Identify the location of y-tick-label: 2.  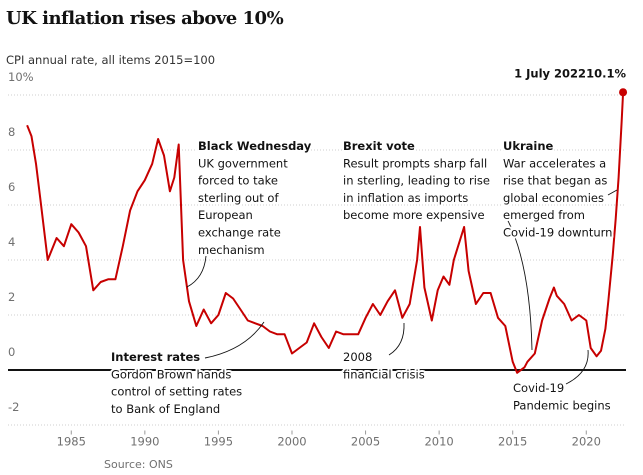
(11, 297).